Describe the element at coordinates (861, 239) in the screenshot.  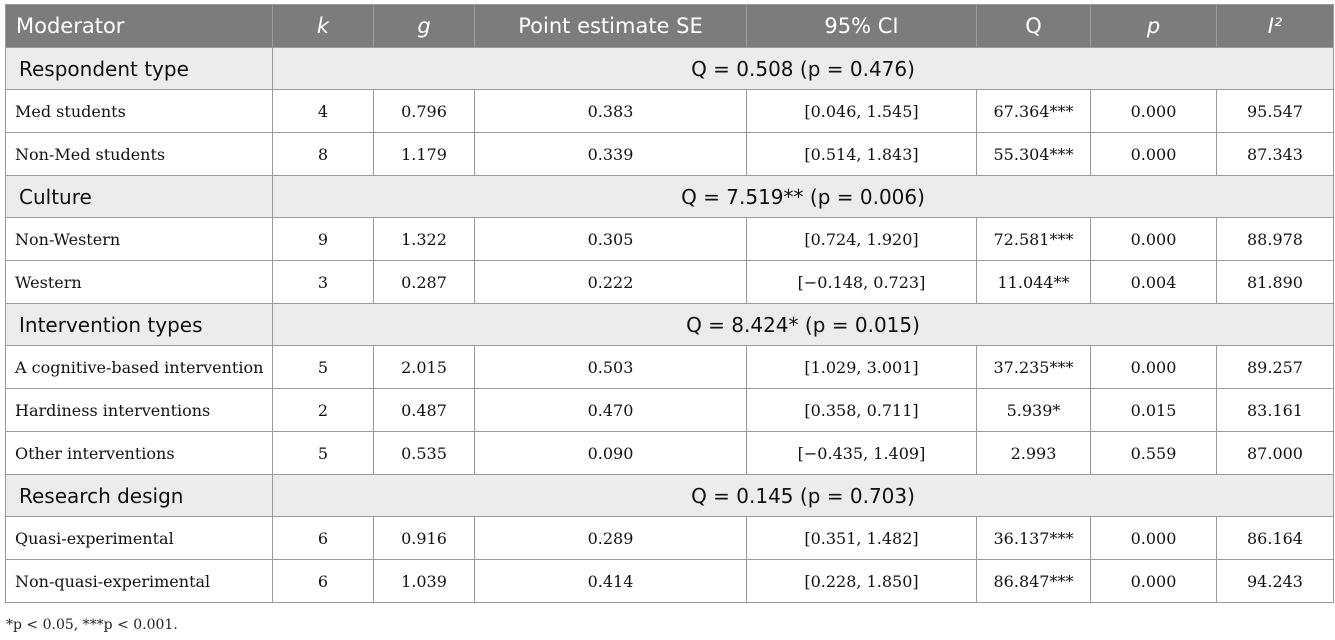
I see `cell-ci: [0.724, 1.920]` at that location.